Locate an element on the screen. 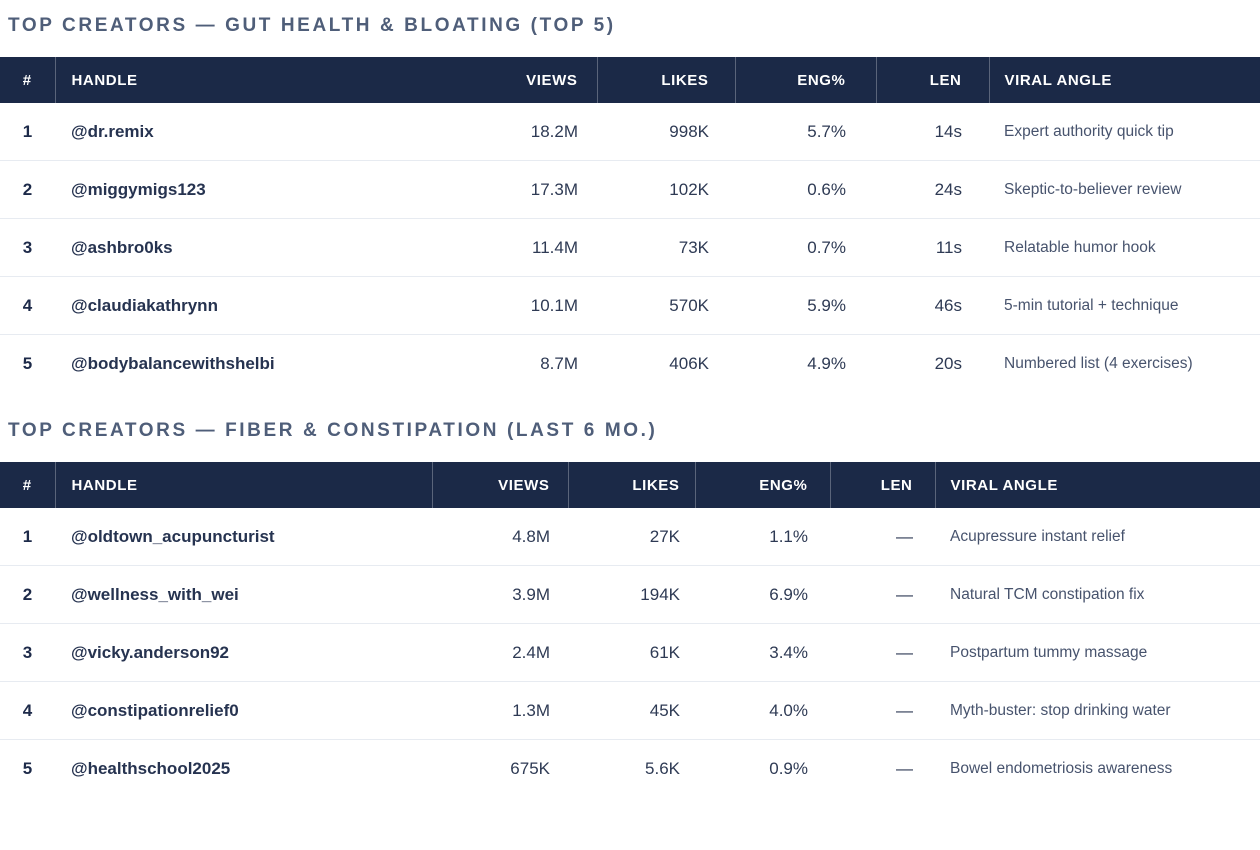 This screenshot has height=850, width=1260. likes-cell: 27K is located at coordinates (631, 537).